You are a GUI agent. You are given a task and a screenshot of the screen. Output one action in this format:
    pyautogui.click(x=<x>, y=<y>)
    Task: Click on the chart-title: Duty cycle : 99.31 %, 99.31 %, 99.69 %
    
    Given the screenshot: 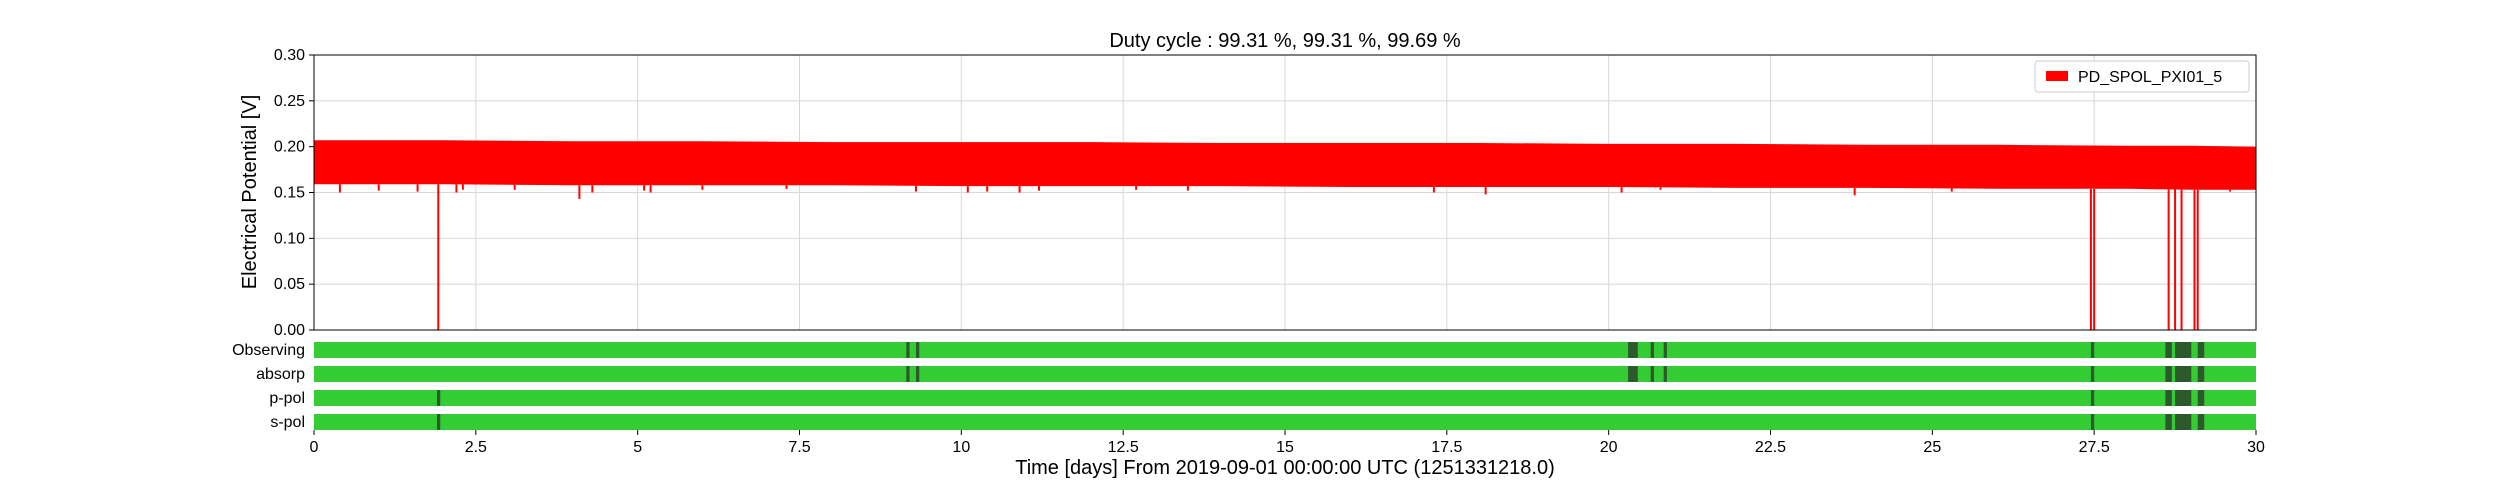 What is the action you would take?
    pyautogui.click(x=1285, y=41)
    